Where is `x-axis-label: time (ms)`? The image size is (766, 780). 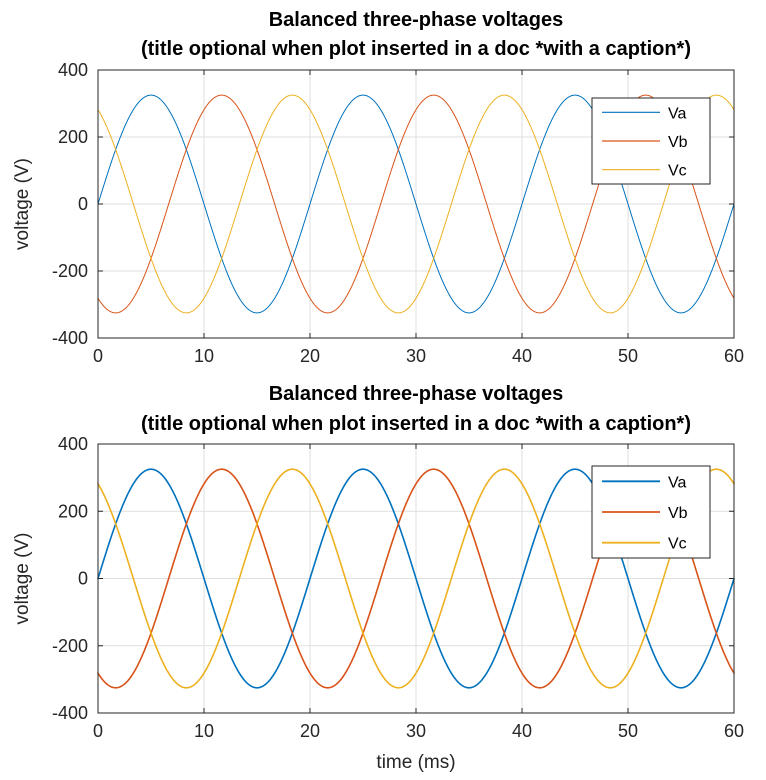 x-axis-label: time (ms) is located at coordinates (415, 762).